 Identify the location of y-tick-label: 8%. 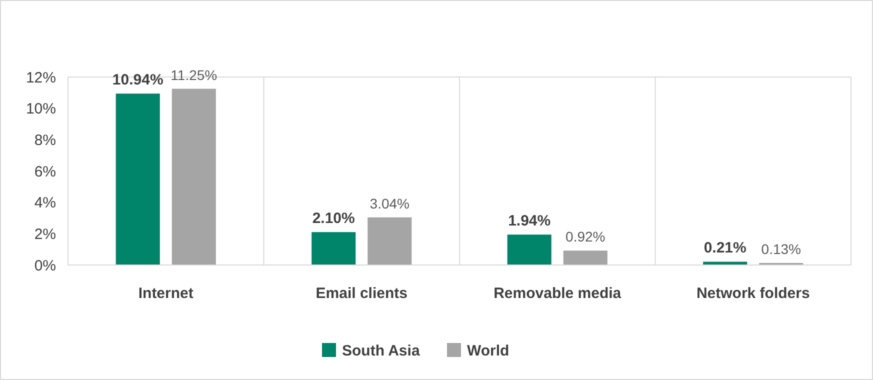
(45, 140).